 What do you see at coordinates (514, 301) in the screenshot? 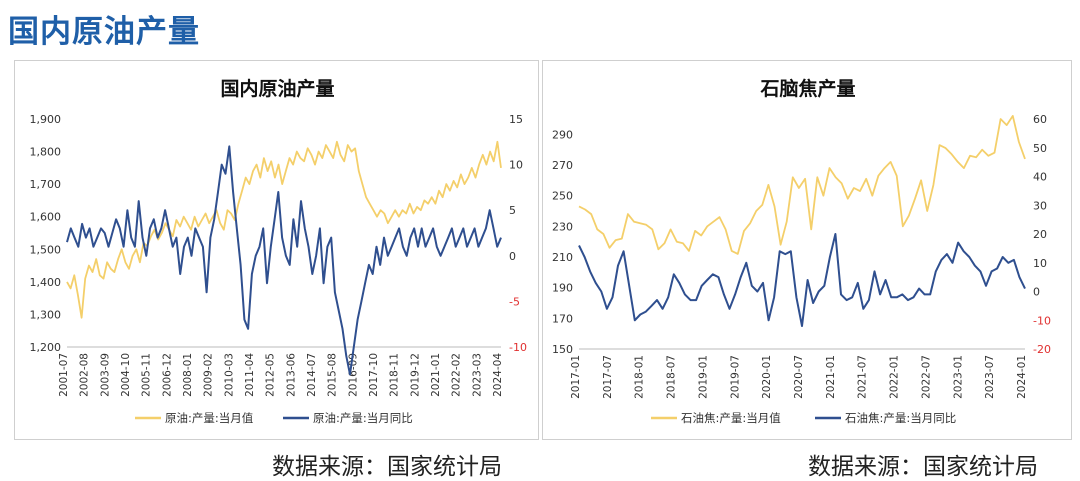
I see `y-tick-label-right: -5` at bounding box center [514, 301].